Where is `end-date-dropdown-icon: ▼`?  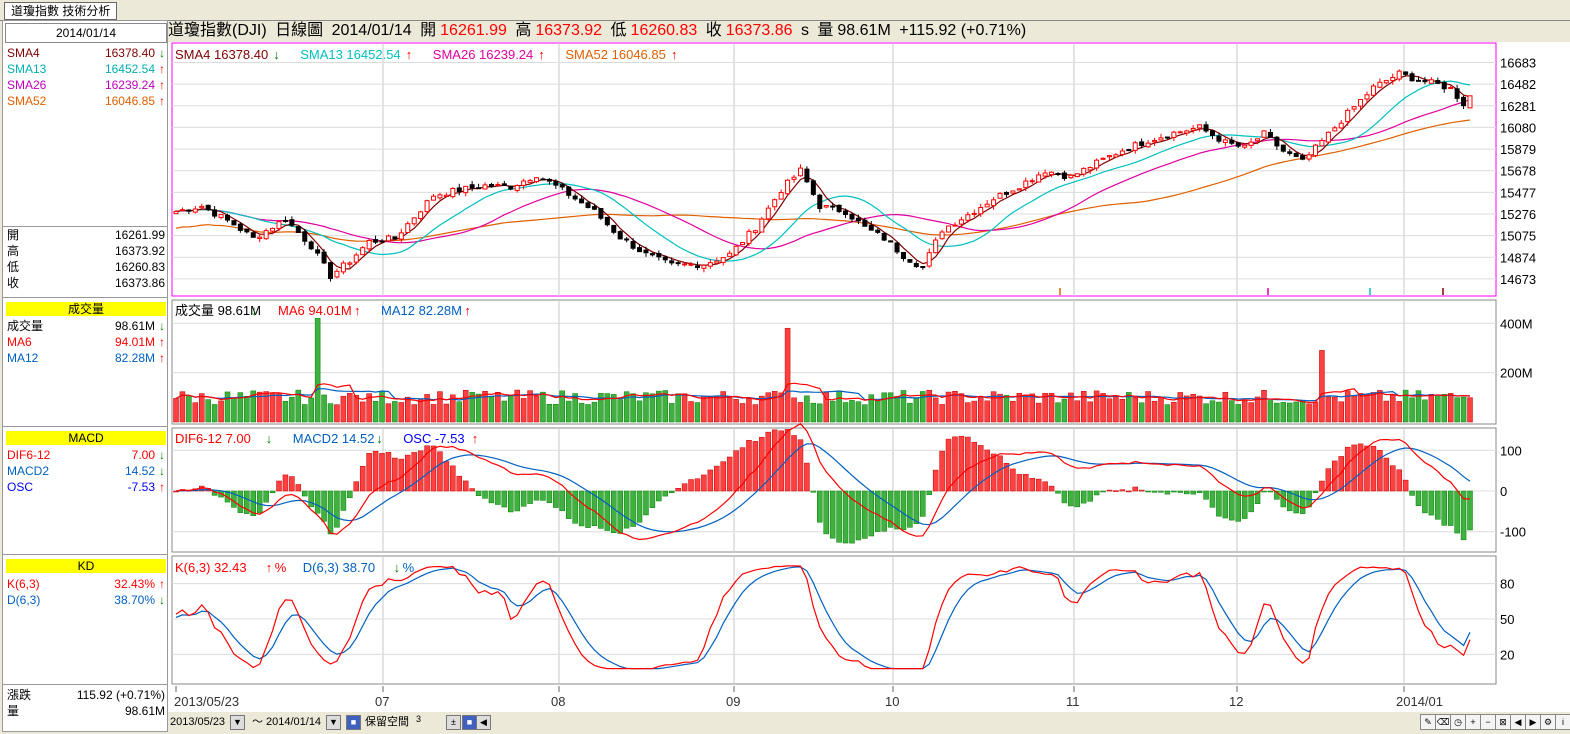
end-date-dropdown-icon: ▼ is located at coordinates (333, 722).